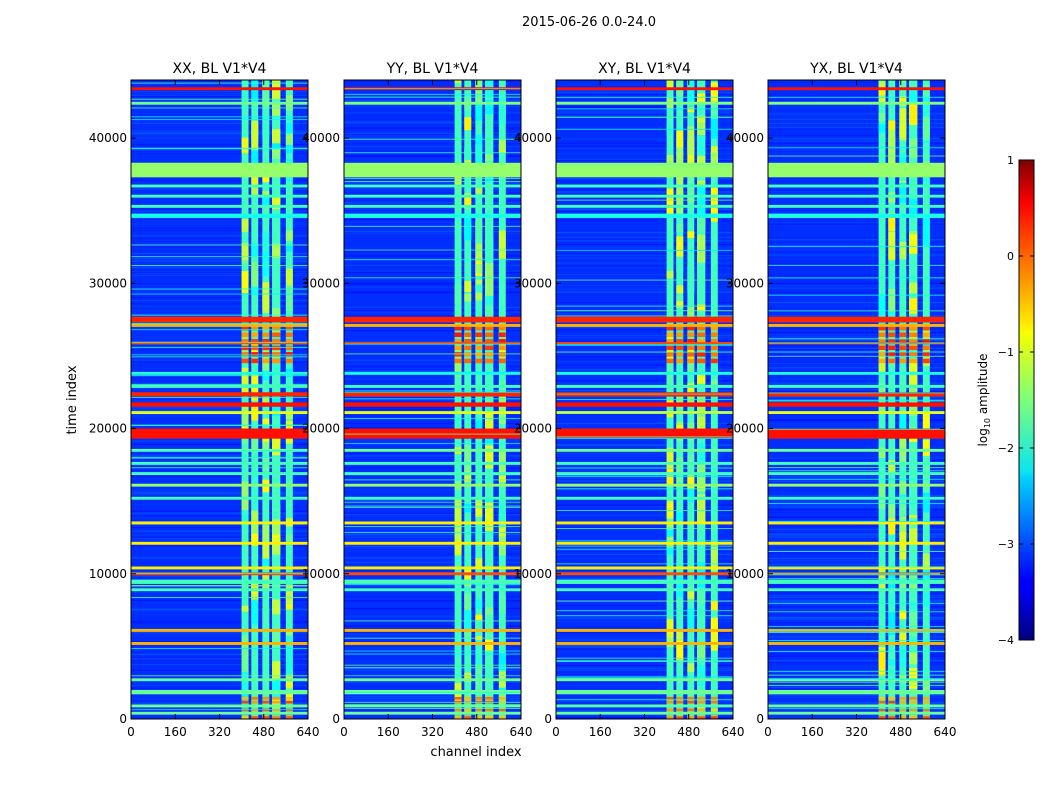  Describe the element at coordinates (903, 399) in the screenshot. I see `rfi-channel-band` at that location.